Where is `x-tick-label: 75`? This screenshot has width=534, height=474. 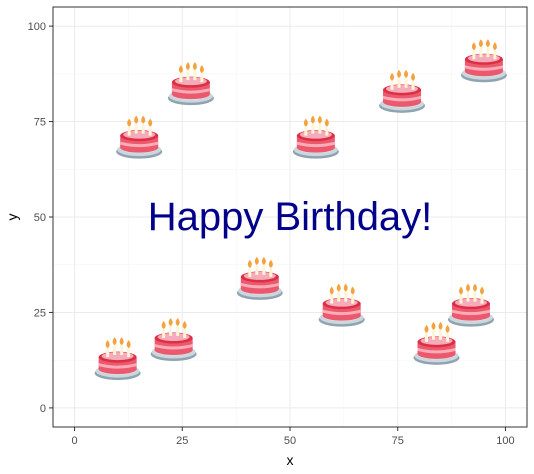 x-tick-label: 75 is located at coordinates (398, 441).